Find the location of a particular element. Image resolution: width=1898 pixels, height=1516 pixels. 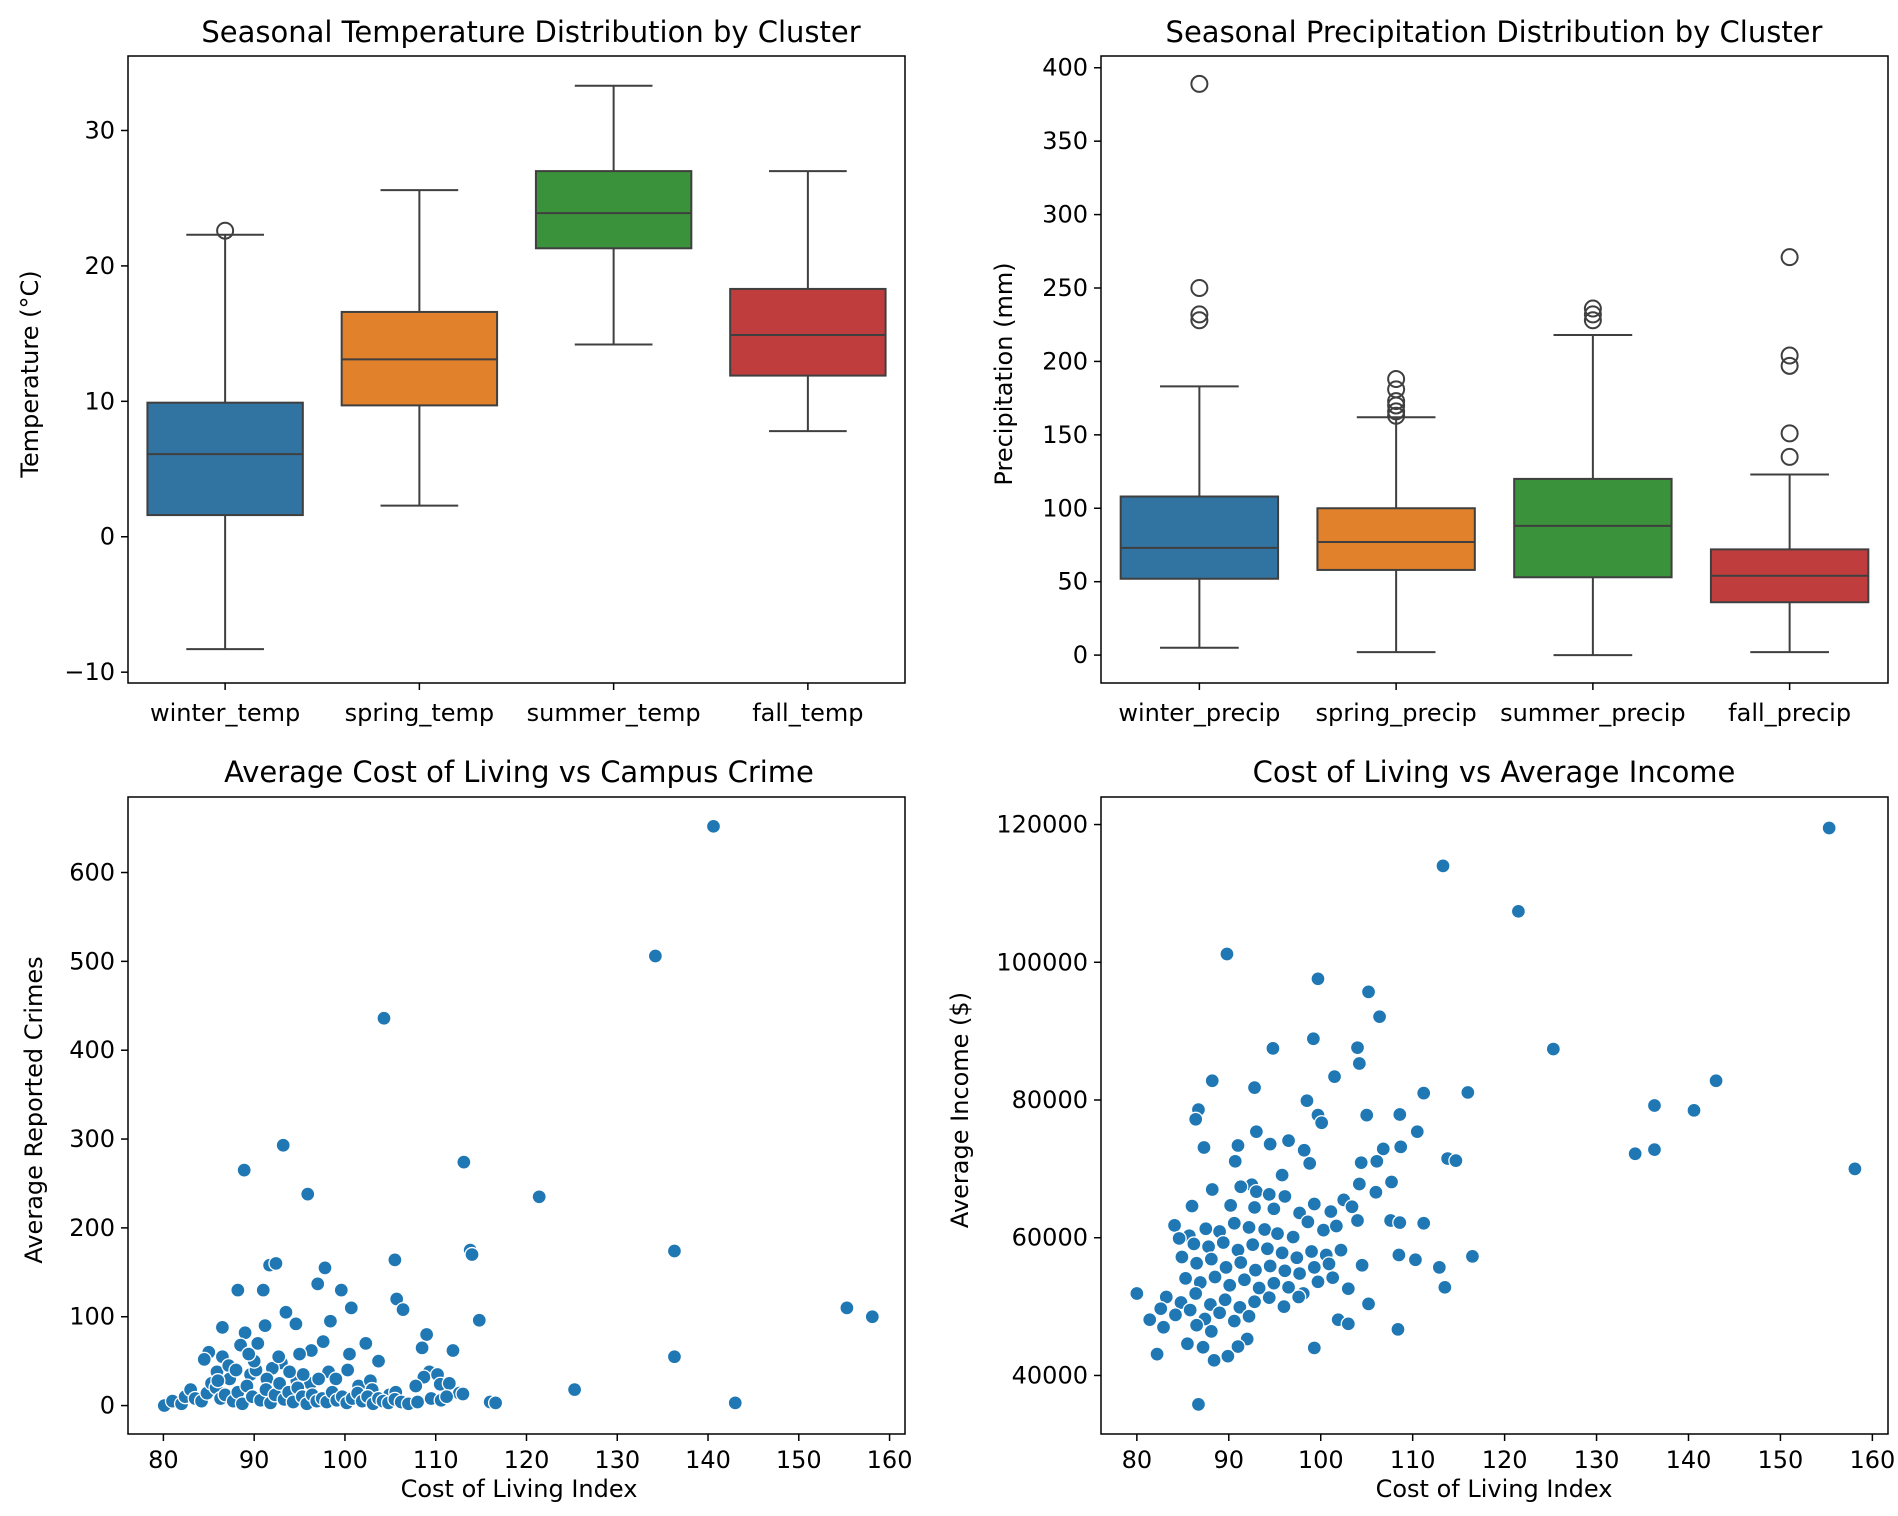

x-tick-label: summer_temp is located at coordinates (614, 713).